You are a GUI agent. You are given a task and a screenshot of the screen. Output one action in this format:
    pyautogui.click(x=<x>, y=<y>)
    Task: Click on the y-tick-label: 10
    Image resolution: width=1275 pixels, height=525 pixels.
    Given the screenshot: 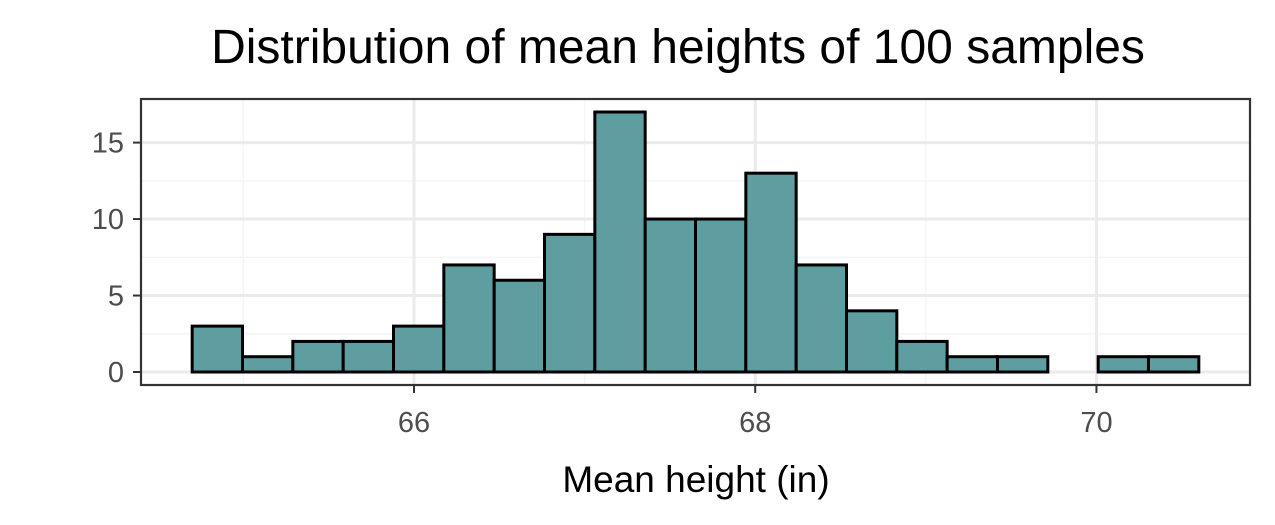 What is the action you would take?
    pyautogui.click(x=108, y=220)
    